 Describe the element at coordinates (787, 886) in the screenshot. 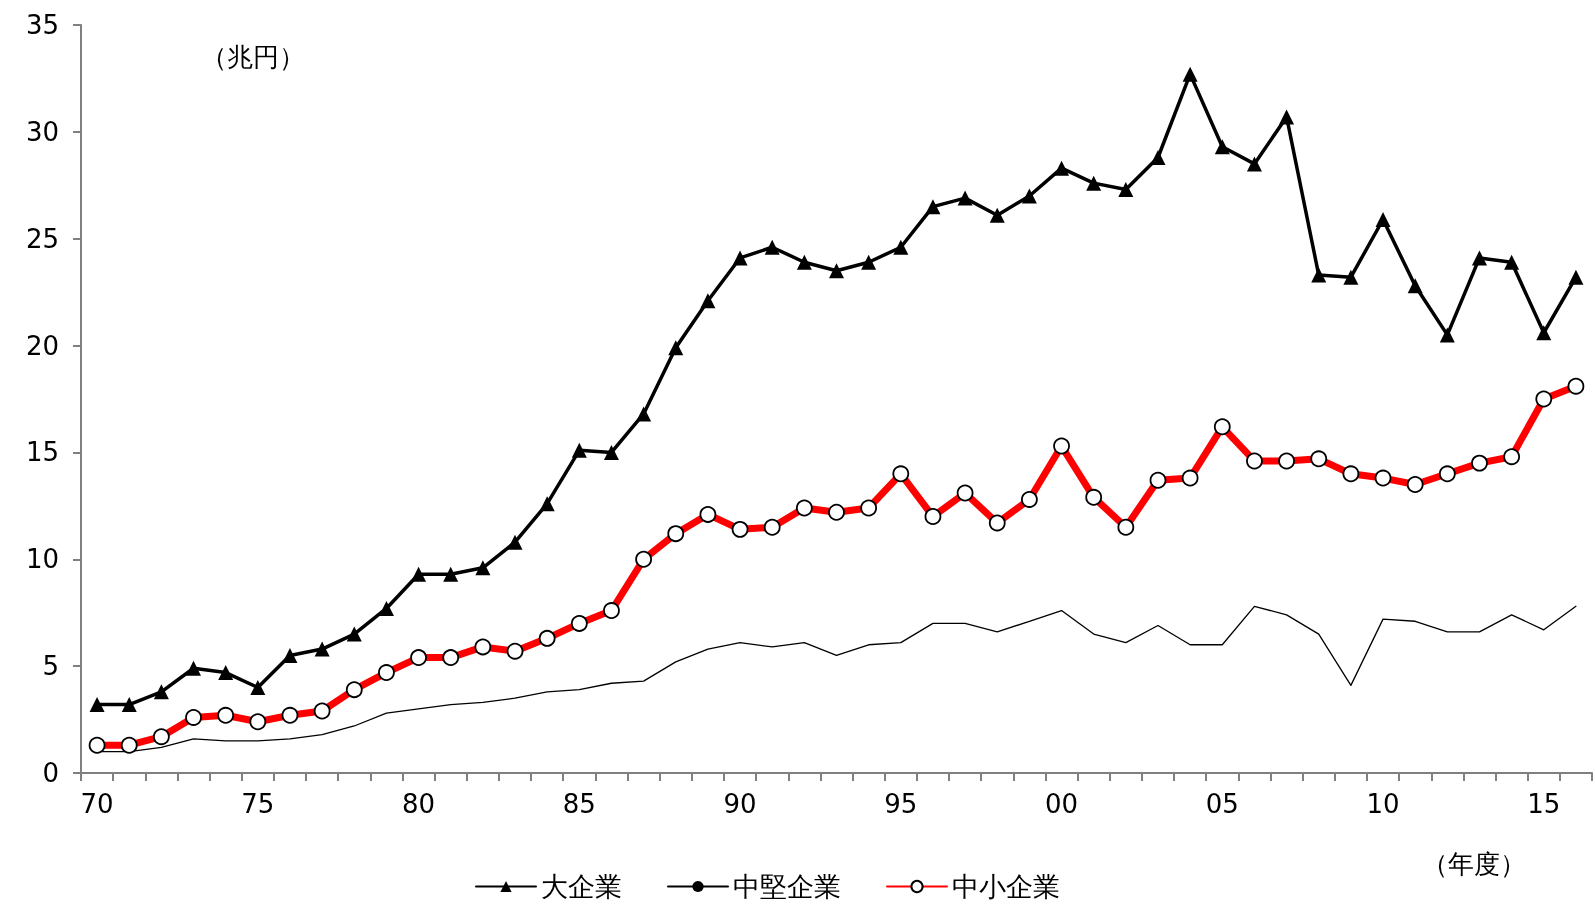

I see `legend-label: 中堅企業` at that location.